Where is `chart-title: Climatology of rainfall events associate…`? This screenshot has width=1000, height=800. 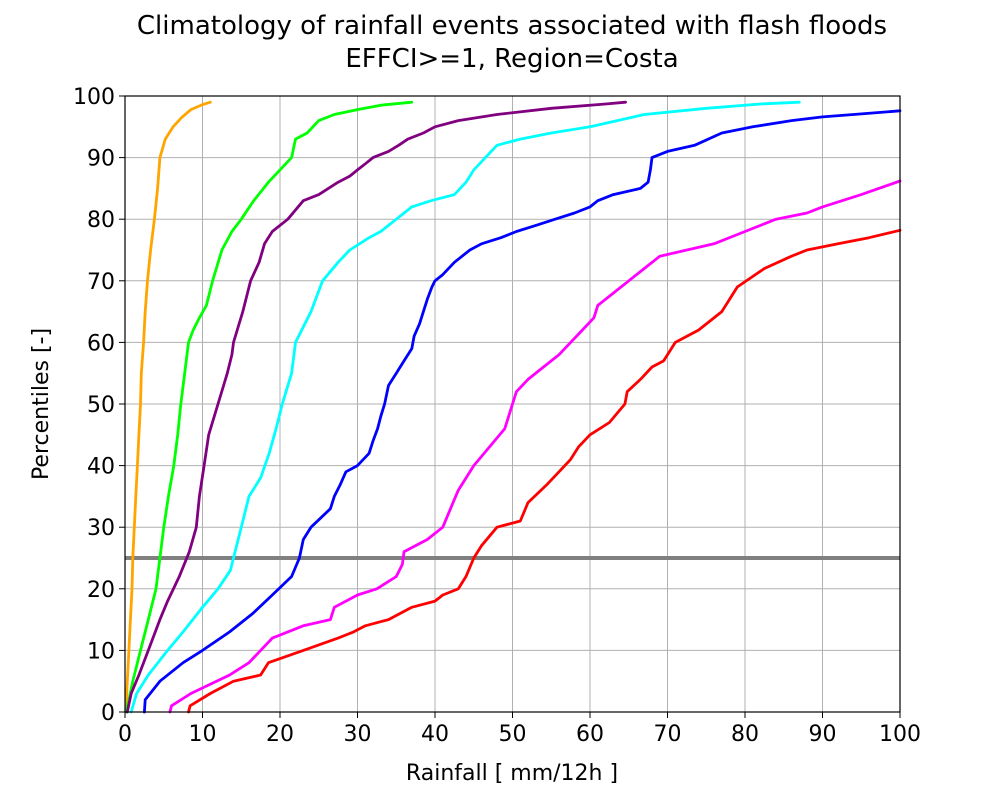 chart-title: Climatology of rainfall events associate… is located at coordinates (512, 26).